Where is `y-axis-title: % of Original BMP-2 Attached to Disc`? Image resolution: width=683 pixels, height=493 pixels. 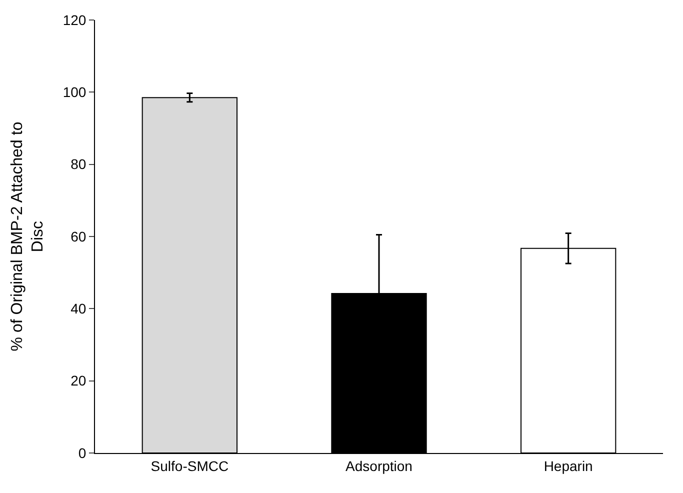 y-axis-title: % of Original BMP-2 Attached to Disc is located at coordinates (27, 237).